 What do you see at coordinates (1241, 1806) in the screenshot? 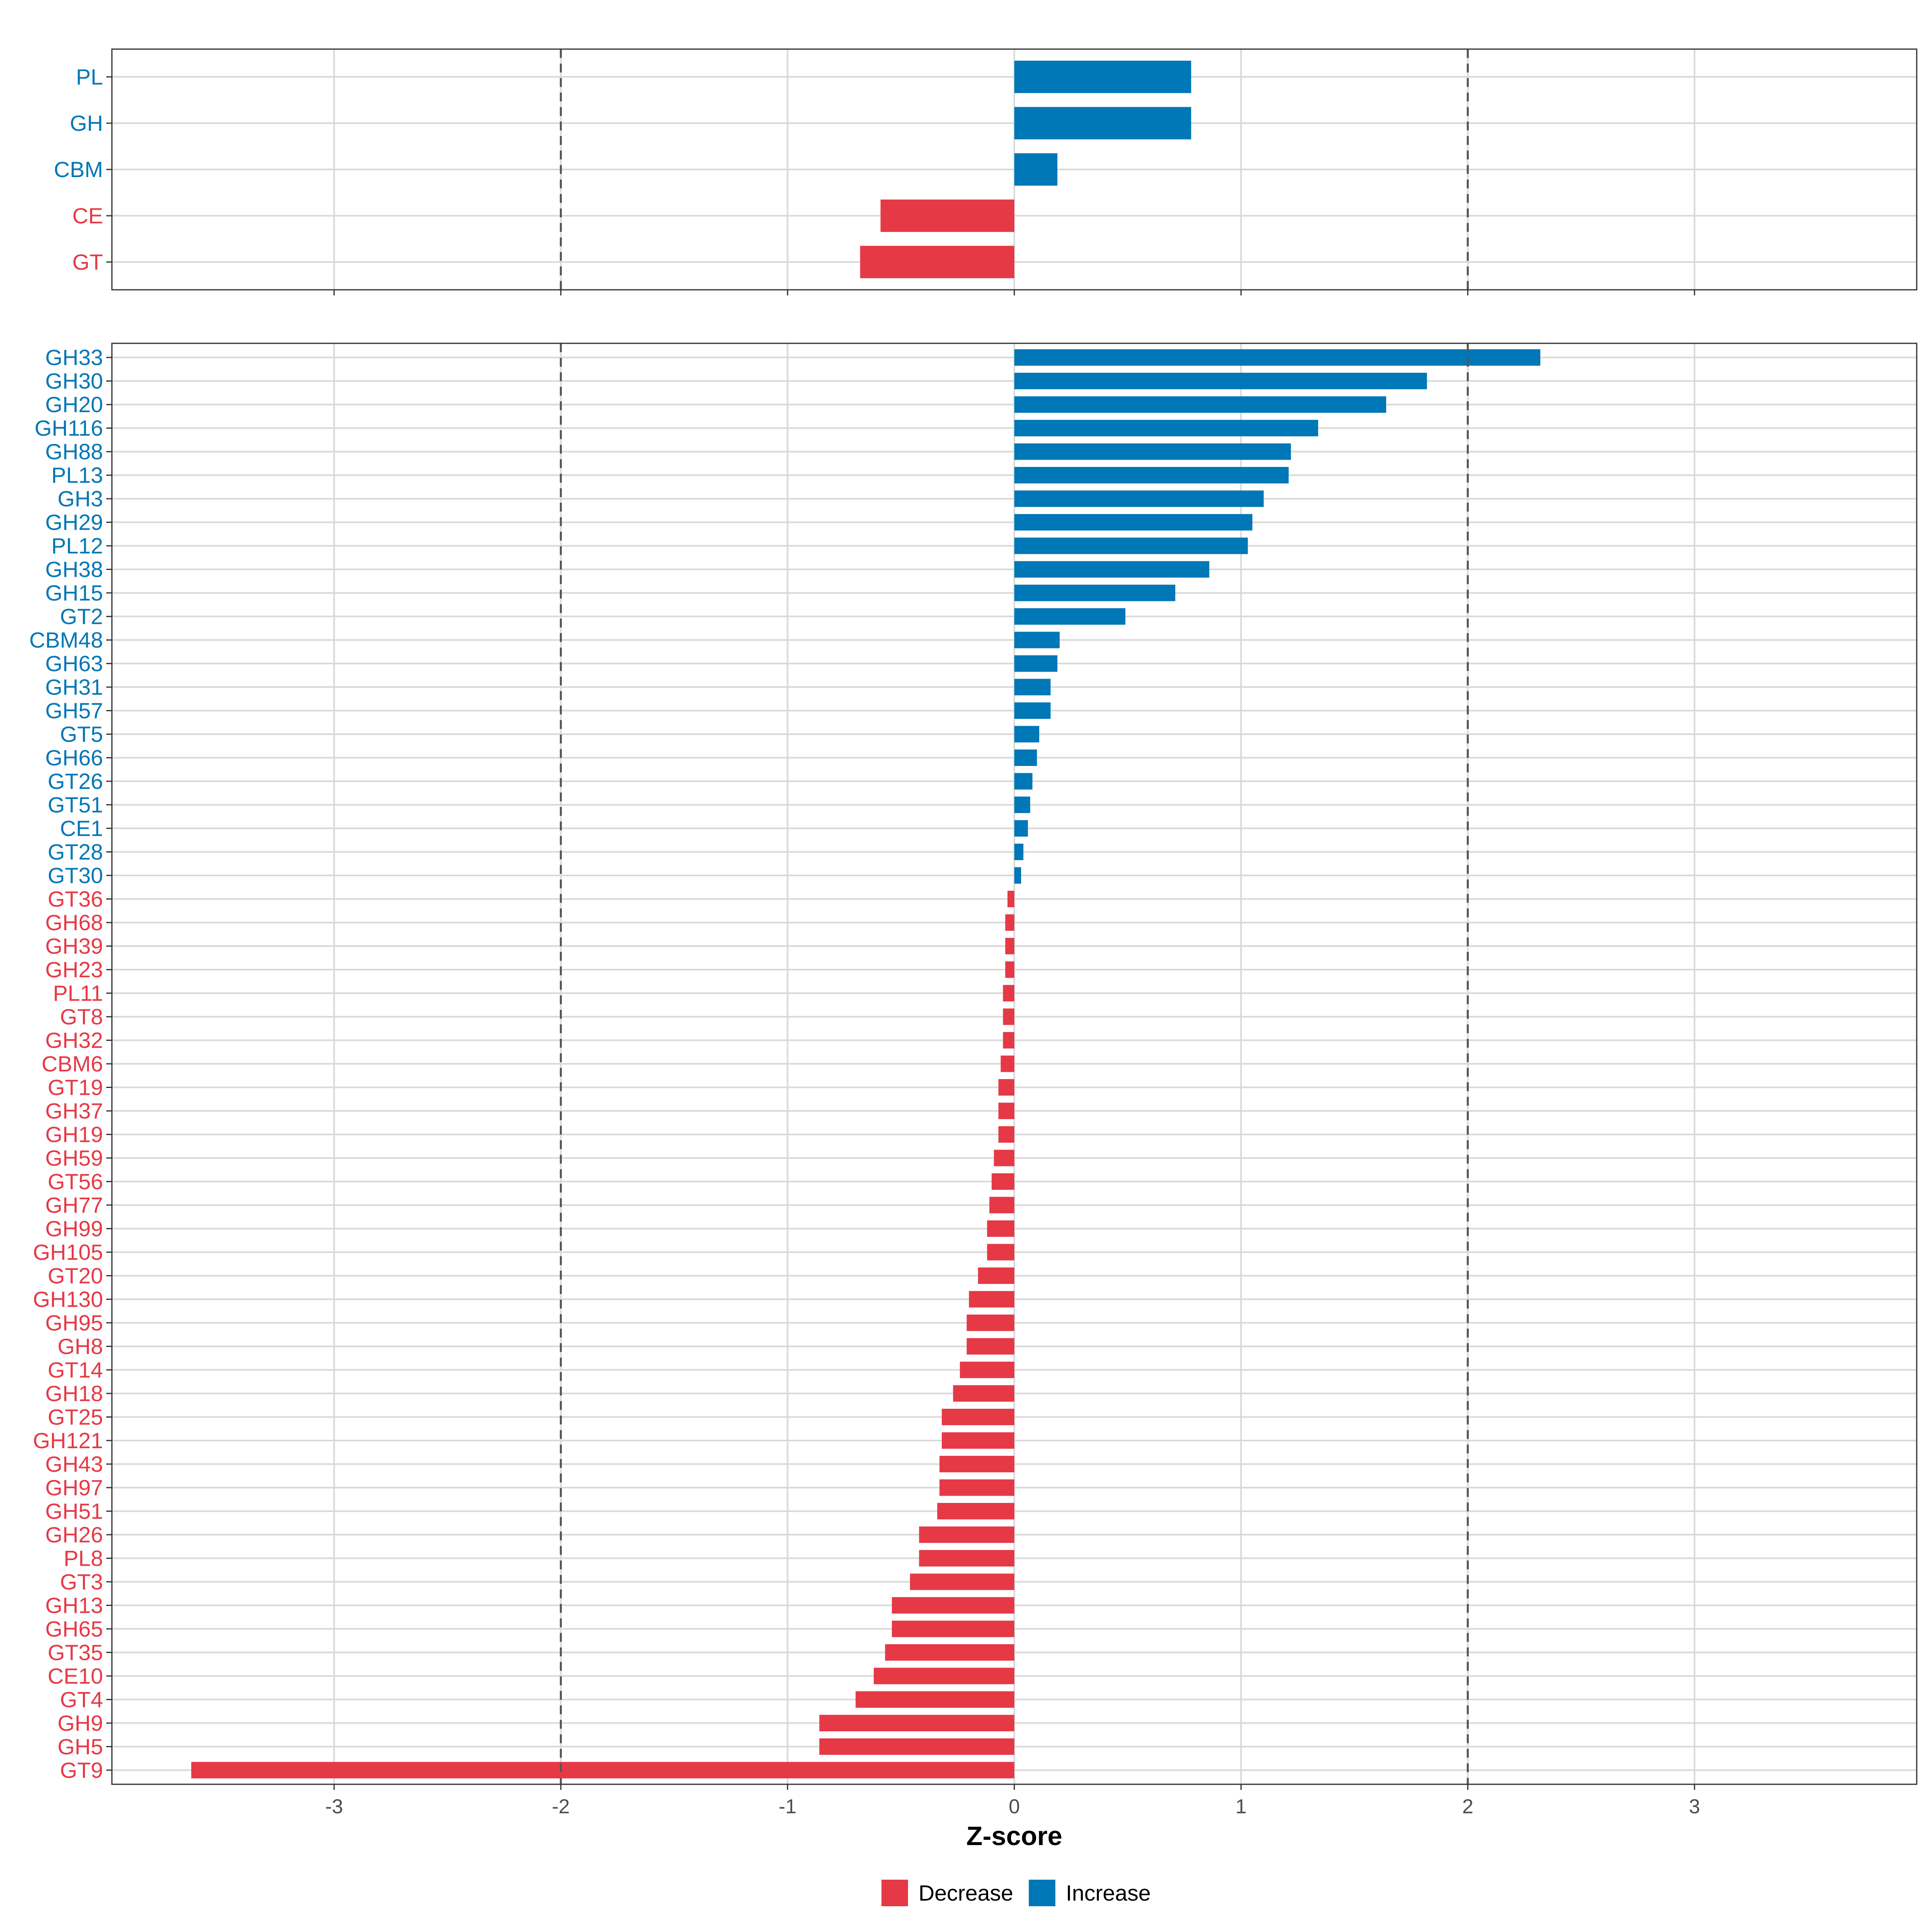
I see `x-tick-label: 1` at bounding box center [1241, 1806].